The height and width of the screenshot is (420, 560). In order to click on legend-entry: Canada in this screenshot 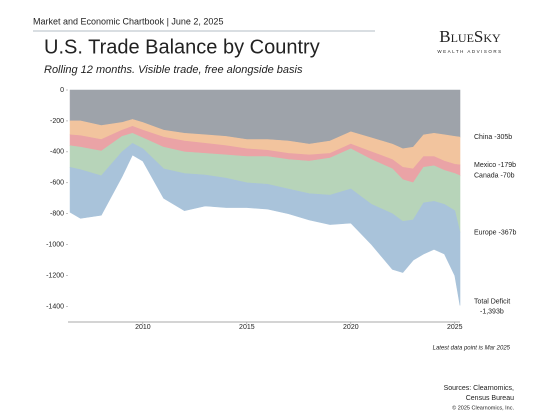, I will do `click(486, 176)`.